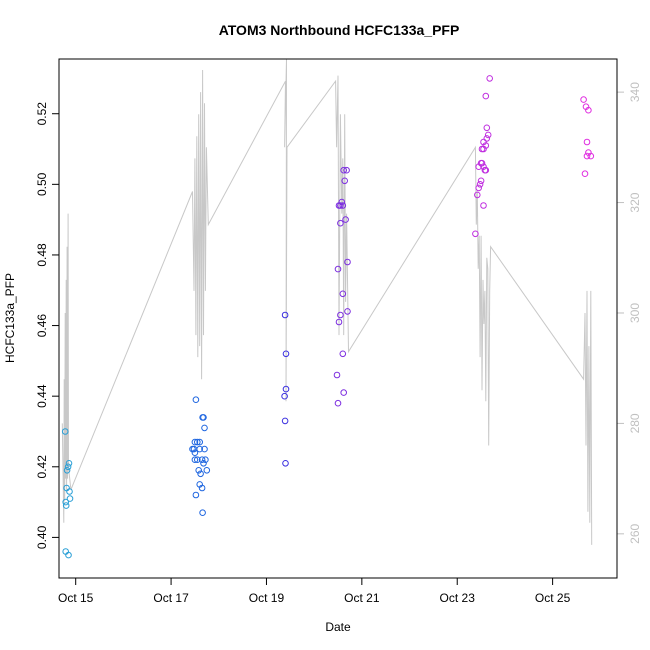 The width and height of the screenshot is (650, 650). I want to click on y-tick-label: 0.42, so click(42, 467).